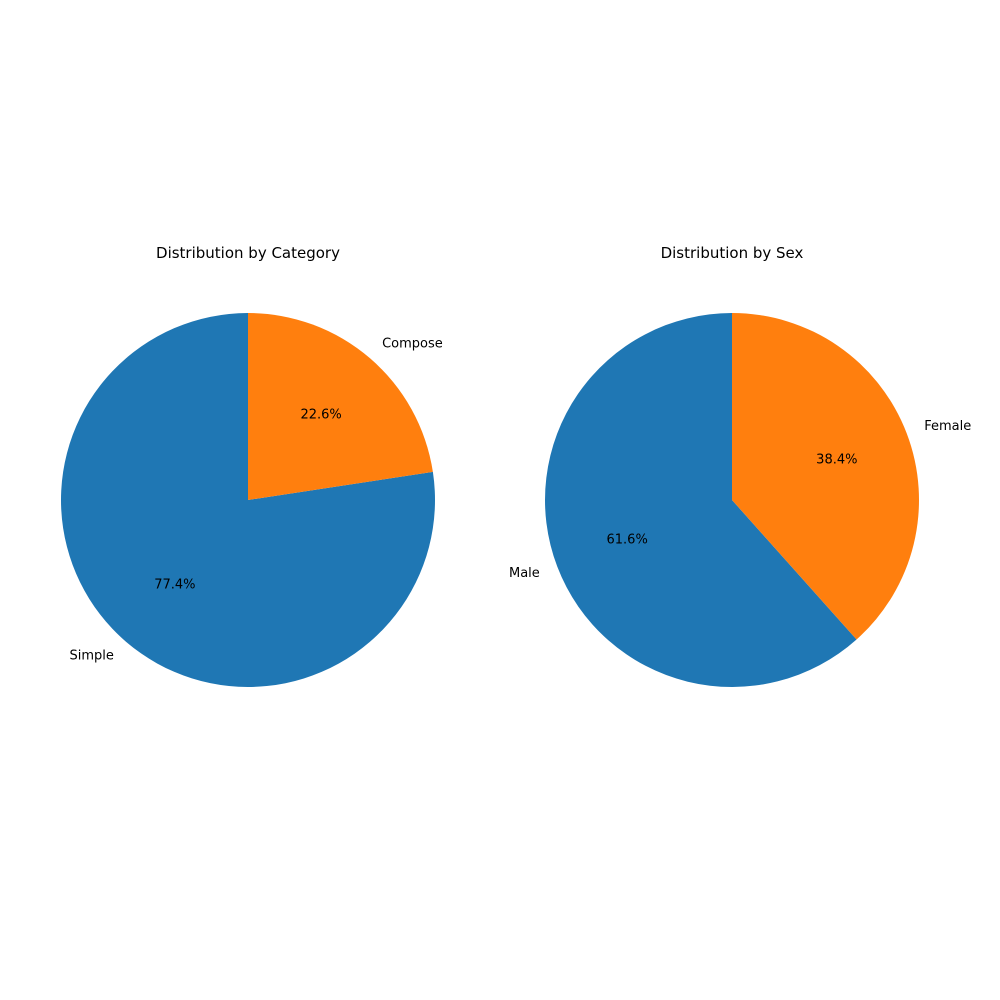 The height and width of the screenshot is (1000, 1000). Describe the element at coordinates (248, 253) in the screenshot. I see `chart-title: Distribution by Category` at that location.